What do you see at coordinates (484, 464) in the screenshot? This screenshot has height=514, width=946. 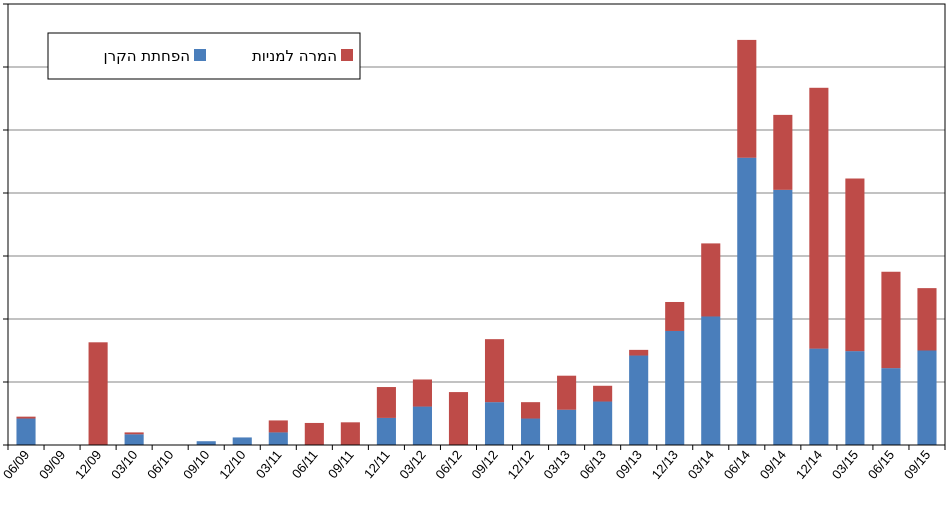 I see `x-tick-label: 09/12` at bounding box center [484, 464].